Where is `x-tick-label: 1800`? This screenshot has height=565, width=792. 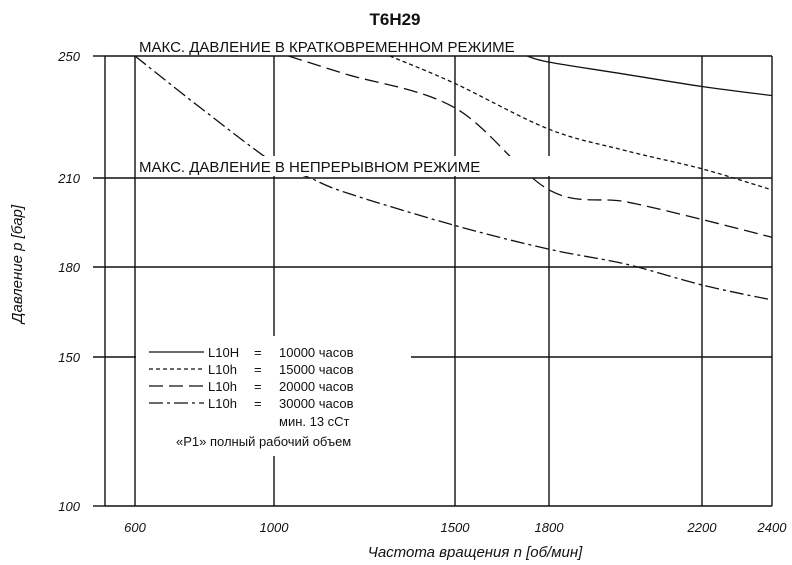 x-tick-label: 1800 is located at coordinates (550, 527).